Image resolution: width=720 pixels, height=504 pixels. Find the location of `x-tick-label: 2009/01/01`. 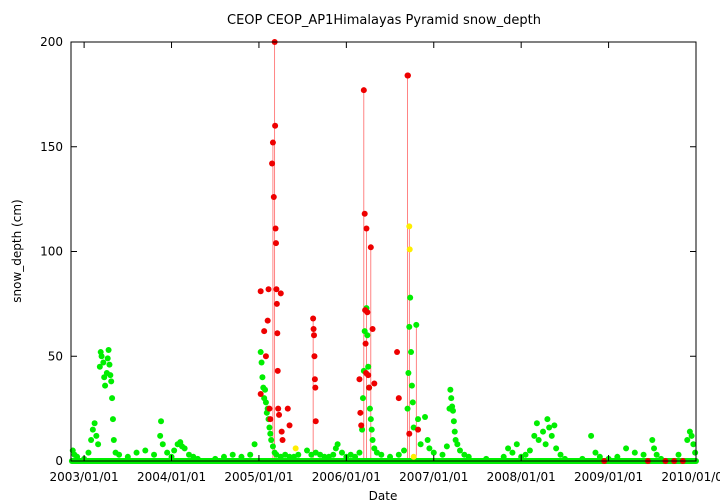

x-tick-label: 2009/01/01 is located at coordinates (608, 477).